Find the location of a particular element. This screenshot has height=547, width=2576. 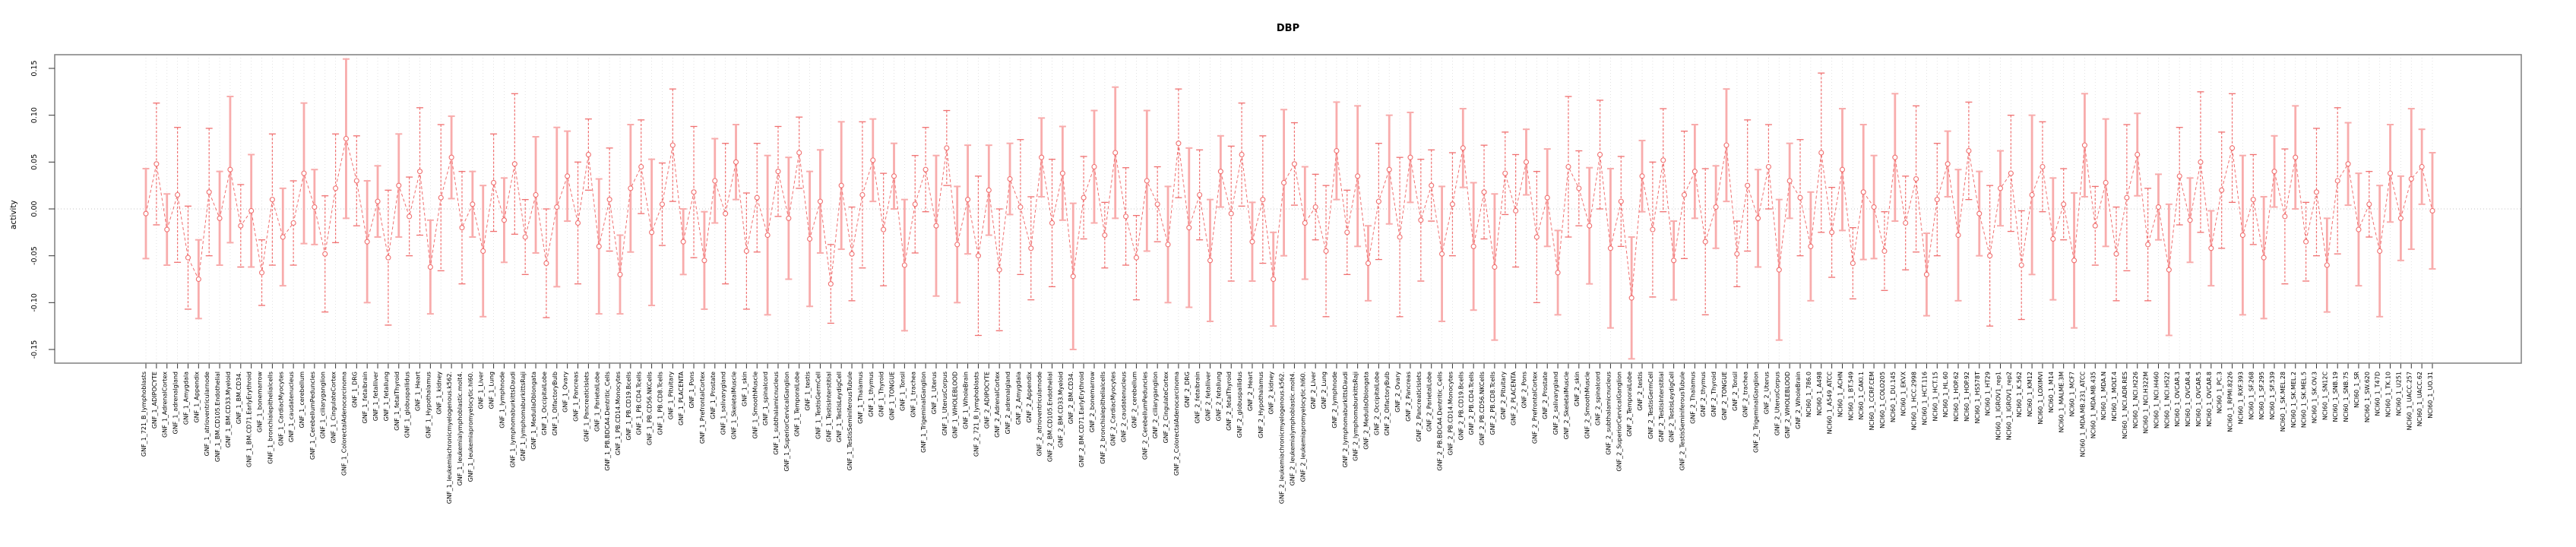

x-tick-label: GNF_1_lymphnode is located at coordinates (501, 400).